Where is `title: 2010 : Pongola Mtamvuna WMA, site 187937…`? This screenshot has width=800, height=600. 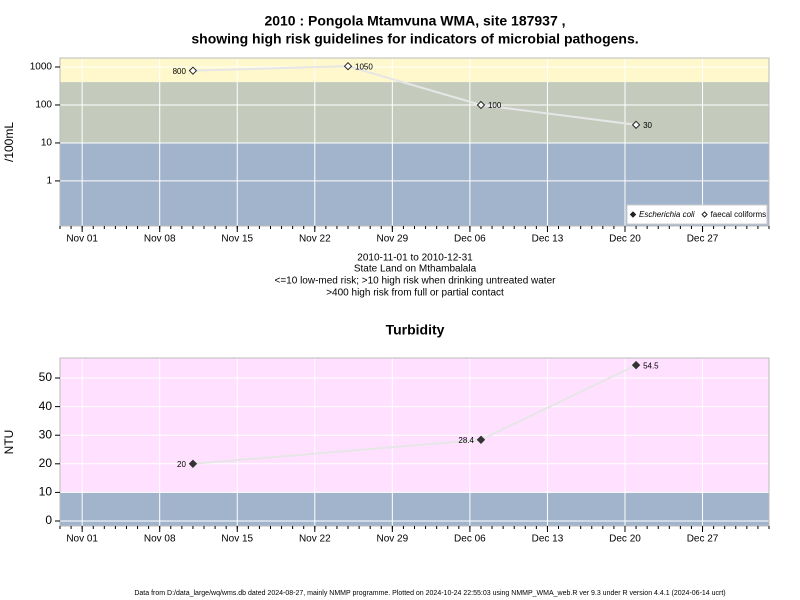 title: 2010 : Pongola Mtamvuna WMA, site 187937… is located at coordinates (414, 21).